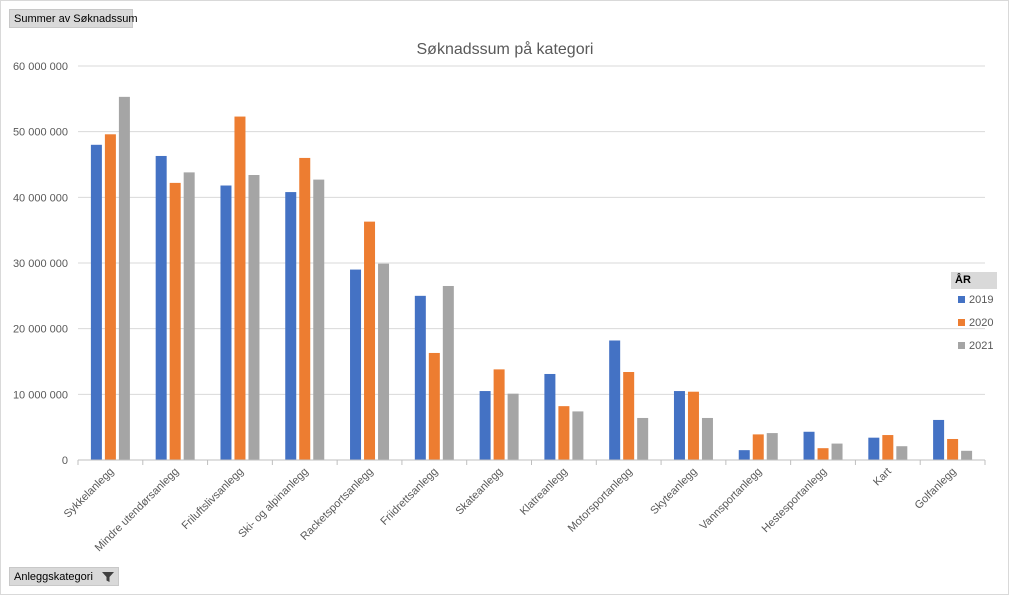 The image size is (1009, 595). What do you see at coordinates (974, 280) in the screenshot?
I see `legend-field-button: ÅR` at bounding box center [974, 280].